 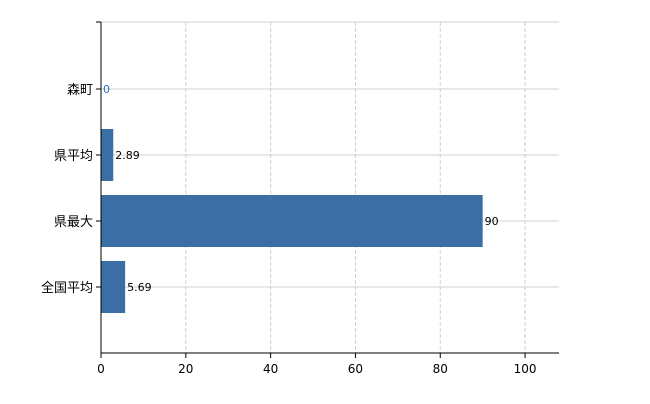 I want to click on x-tick-label: 0, so click(x=101, y=369).